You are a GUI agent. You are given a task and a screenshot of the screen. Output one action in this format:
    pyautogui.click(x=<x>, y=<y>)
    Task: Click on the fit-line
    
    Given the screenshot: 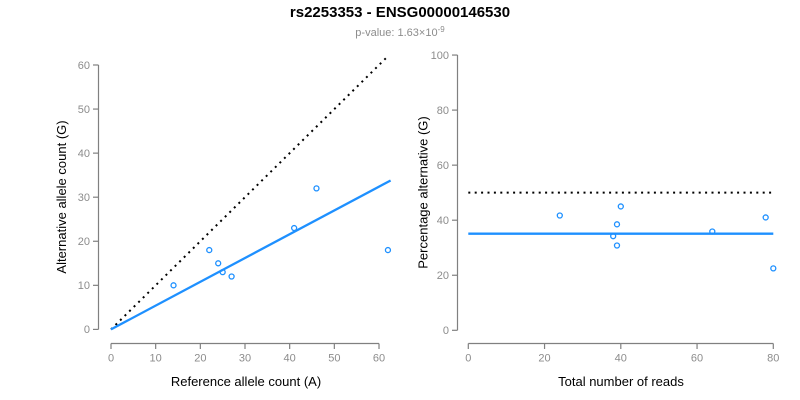 What is the action you would take?
    pyautogui.click(x=251, y=255)
    